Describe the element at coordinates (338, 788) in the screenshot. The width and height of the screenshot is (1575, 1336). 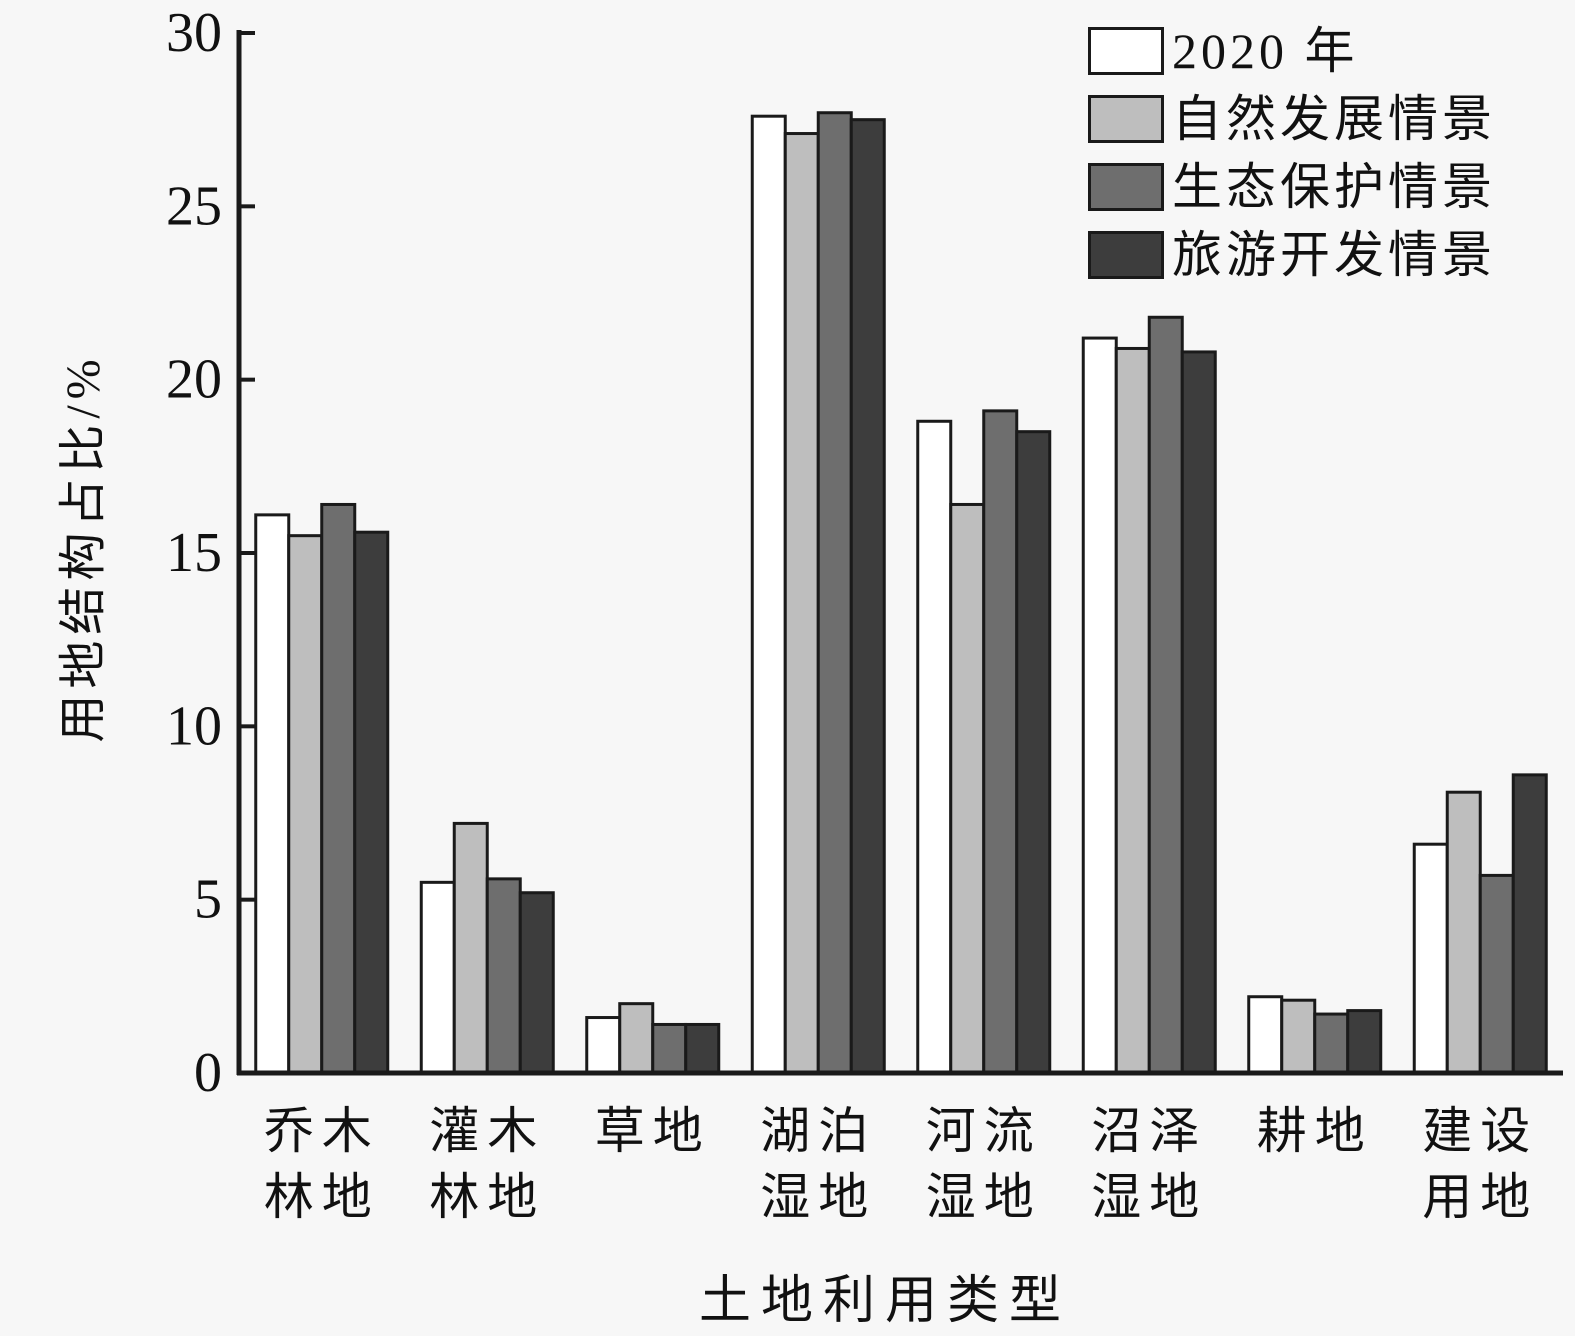
I see `bar-series2-cat0` at that location.